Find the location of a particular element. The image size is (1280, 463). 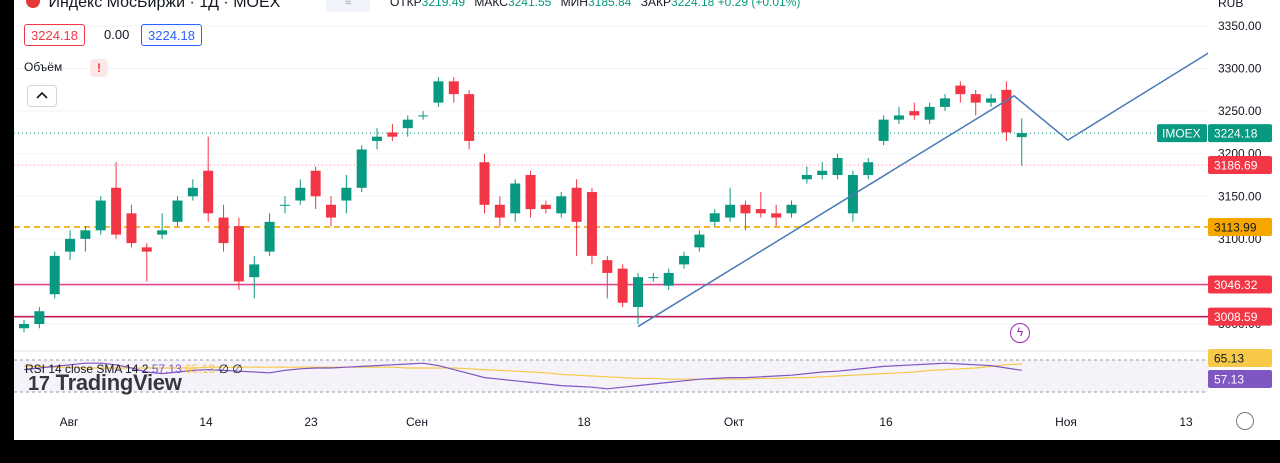

x-axis-label: Ноя is located at coordinates (1066, 422).